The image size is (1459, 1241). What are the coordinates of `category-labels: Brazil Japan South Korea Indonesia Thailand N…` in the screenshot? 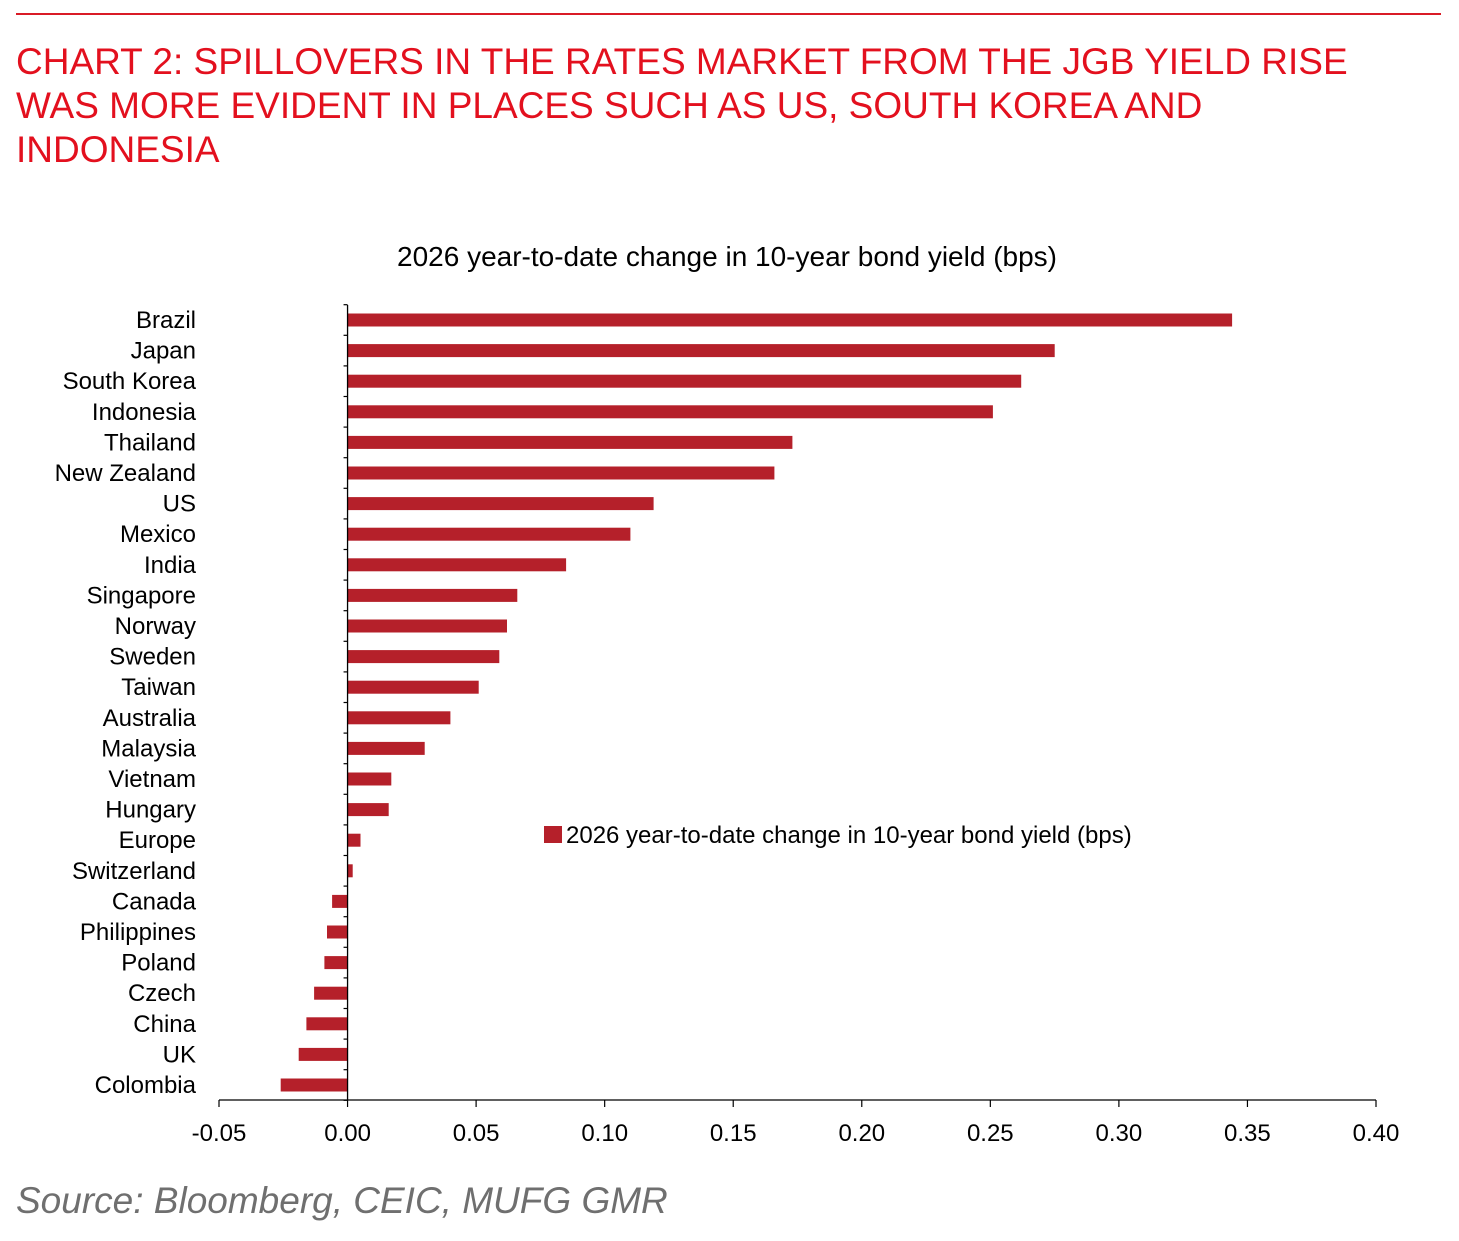 It's located at (126, 703).